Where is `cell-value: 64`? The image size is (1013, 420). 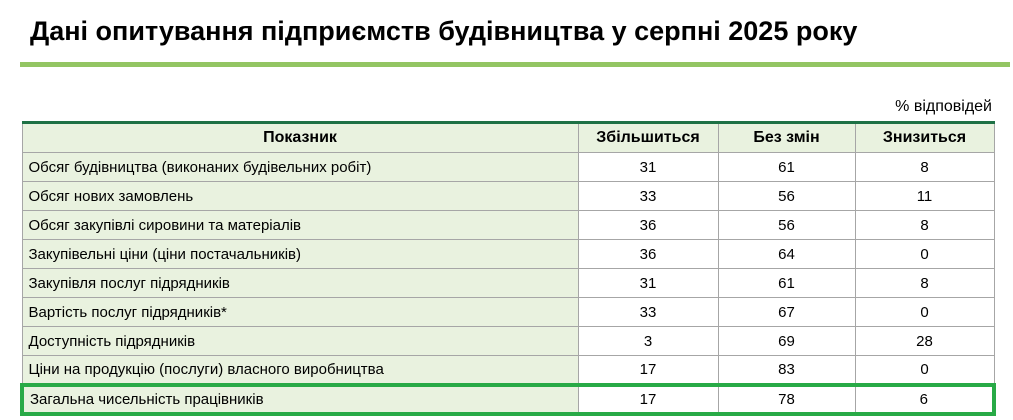
cell-value: 64 is located at coordinates (786, 254).